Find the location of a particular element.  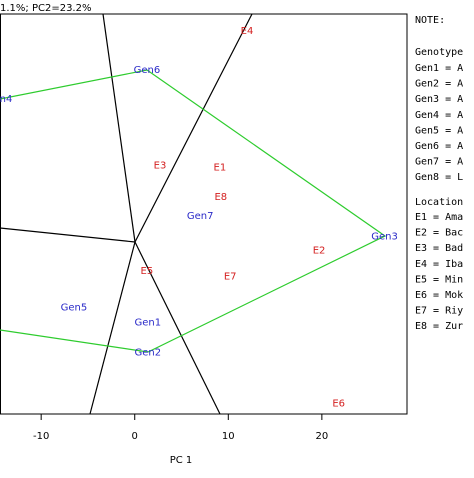

note-item: Gen2 = A is located at coordinates (439, 84).